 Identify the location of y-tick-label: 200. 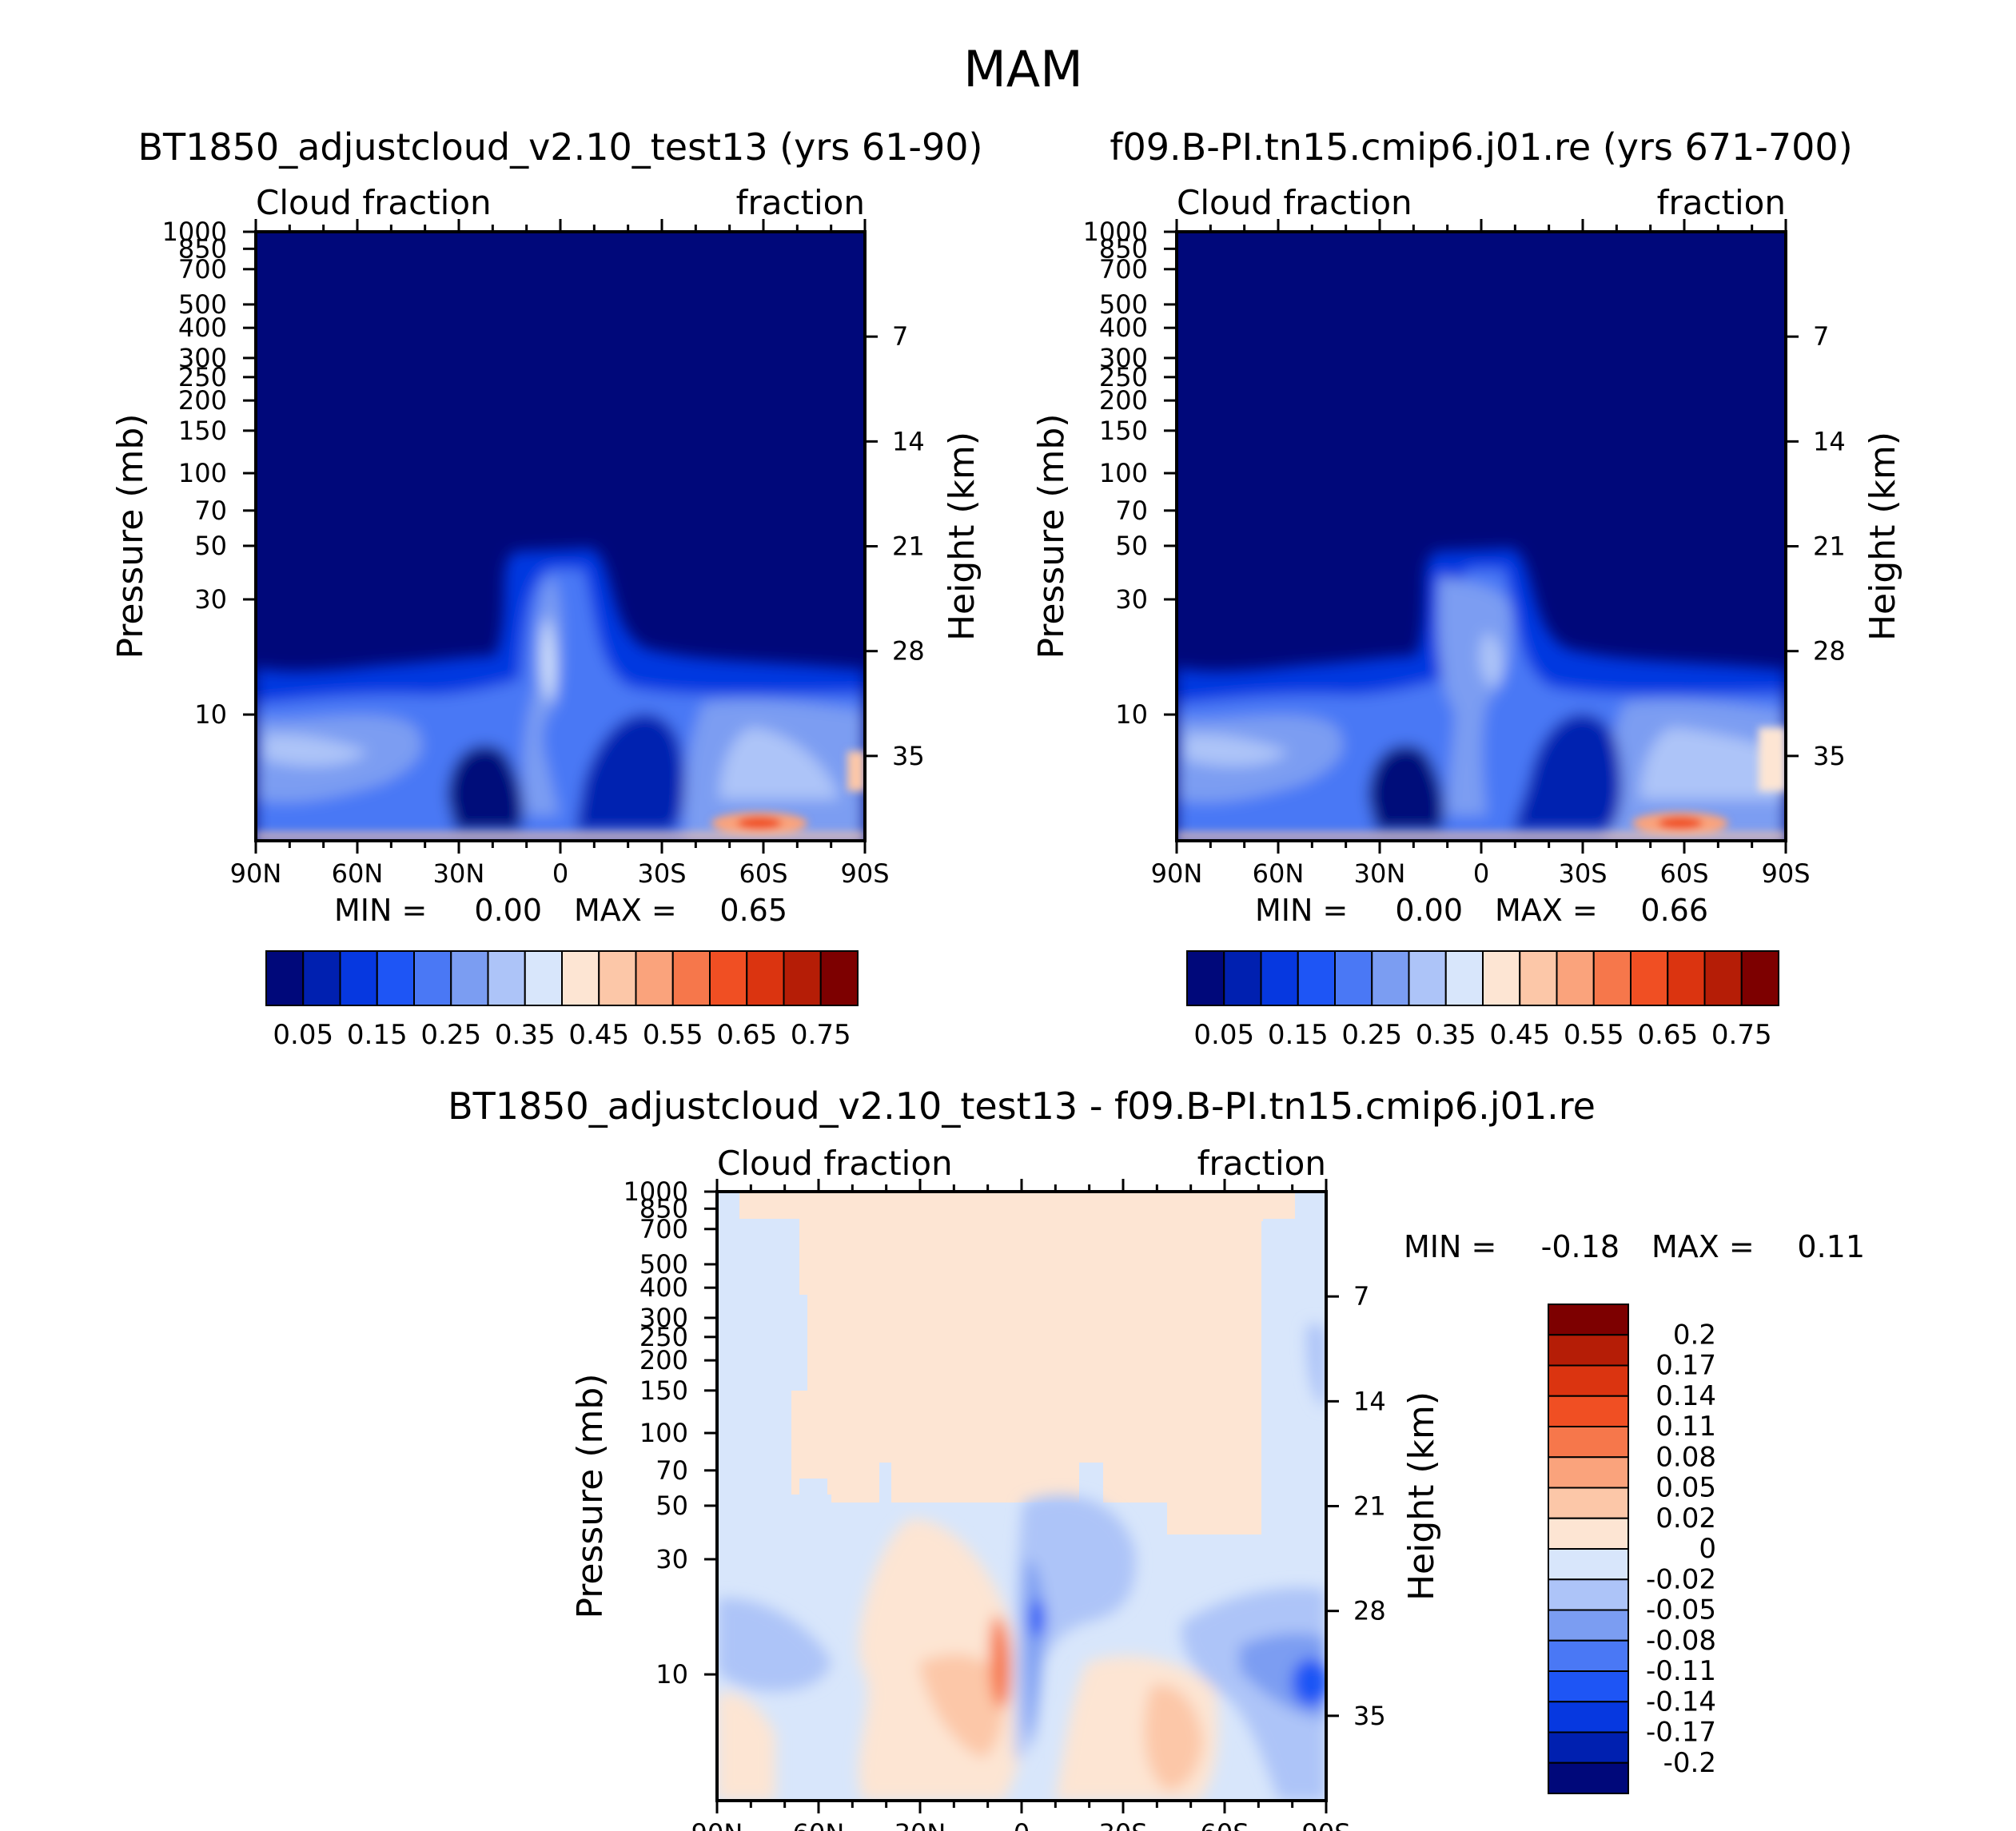
(1123, 400).